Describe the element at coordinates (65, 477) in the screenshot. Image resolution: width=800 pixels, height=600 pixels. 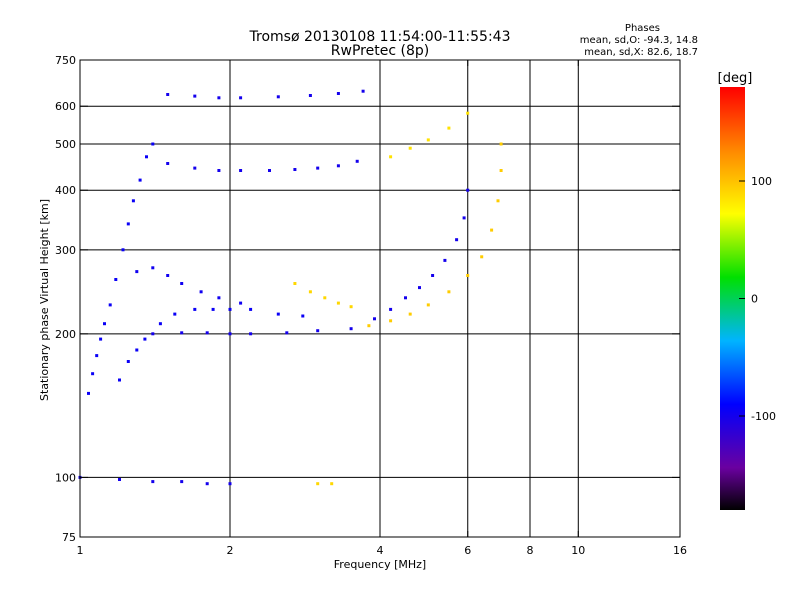
I see `y-tick-label: 100` at that location.